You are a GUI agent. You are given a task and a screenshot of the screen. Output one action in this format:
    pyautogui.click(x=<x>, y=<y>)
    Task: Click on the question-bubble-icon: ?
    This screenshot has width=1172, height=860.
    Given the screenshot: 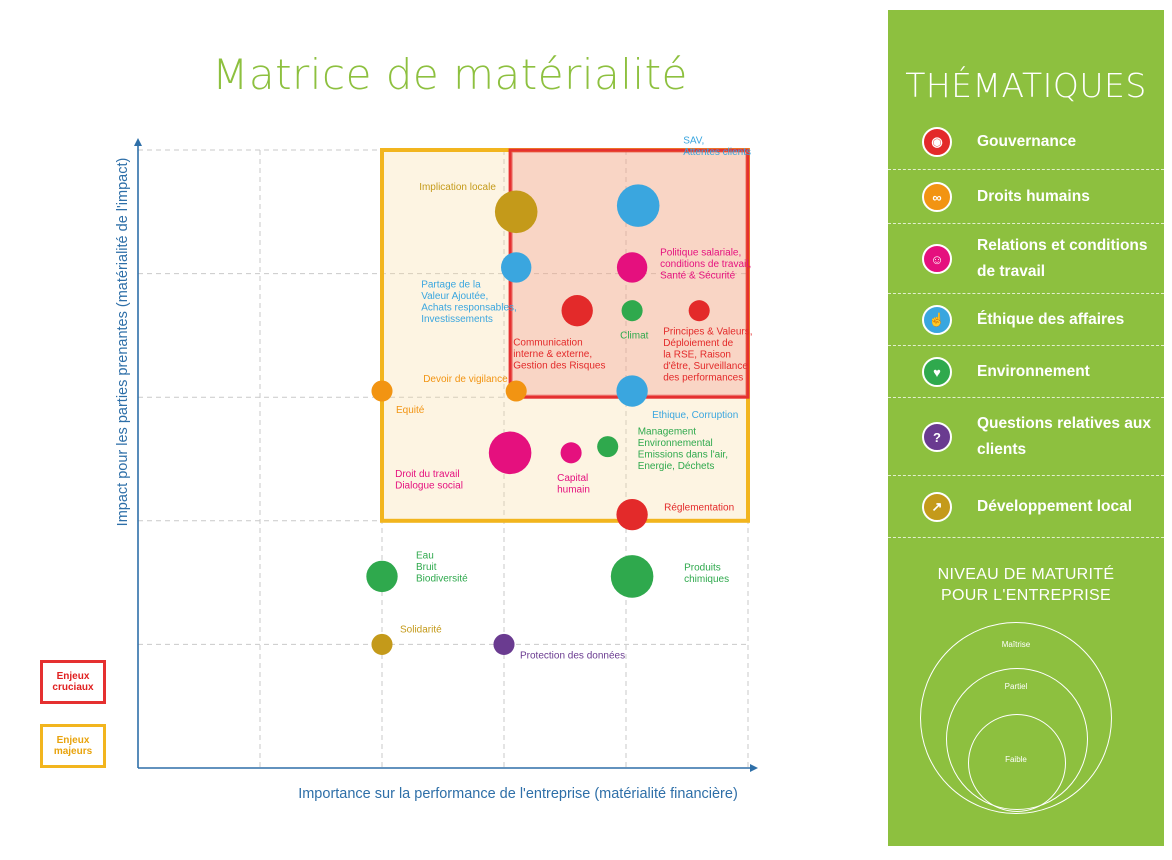 What is the action you would take?
    pyautogui.click(x=937, y=437)
    